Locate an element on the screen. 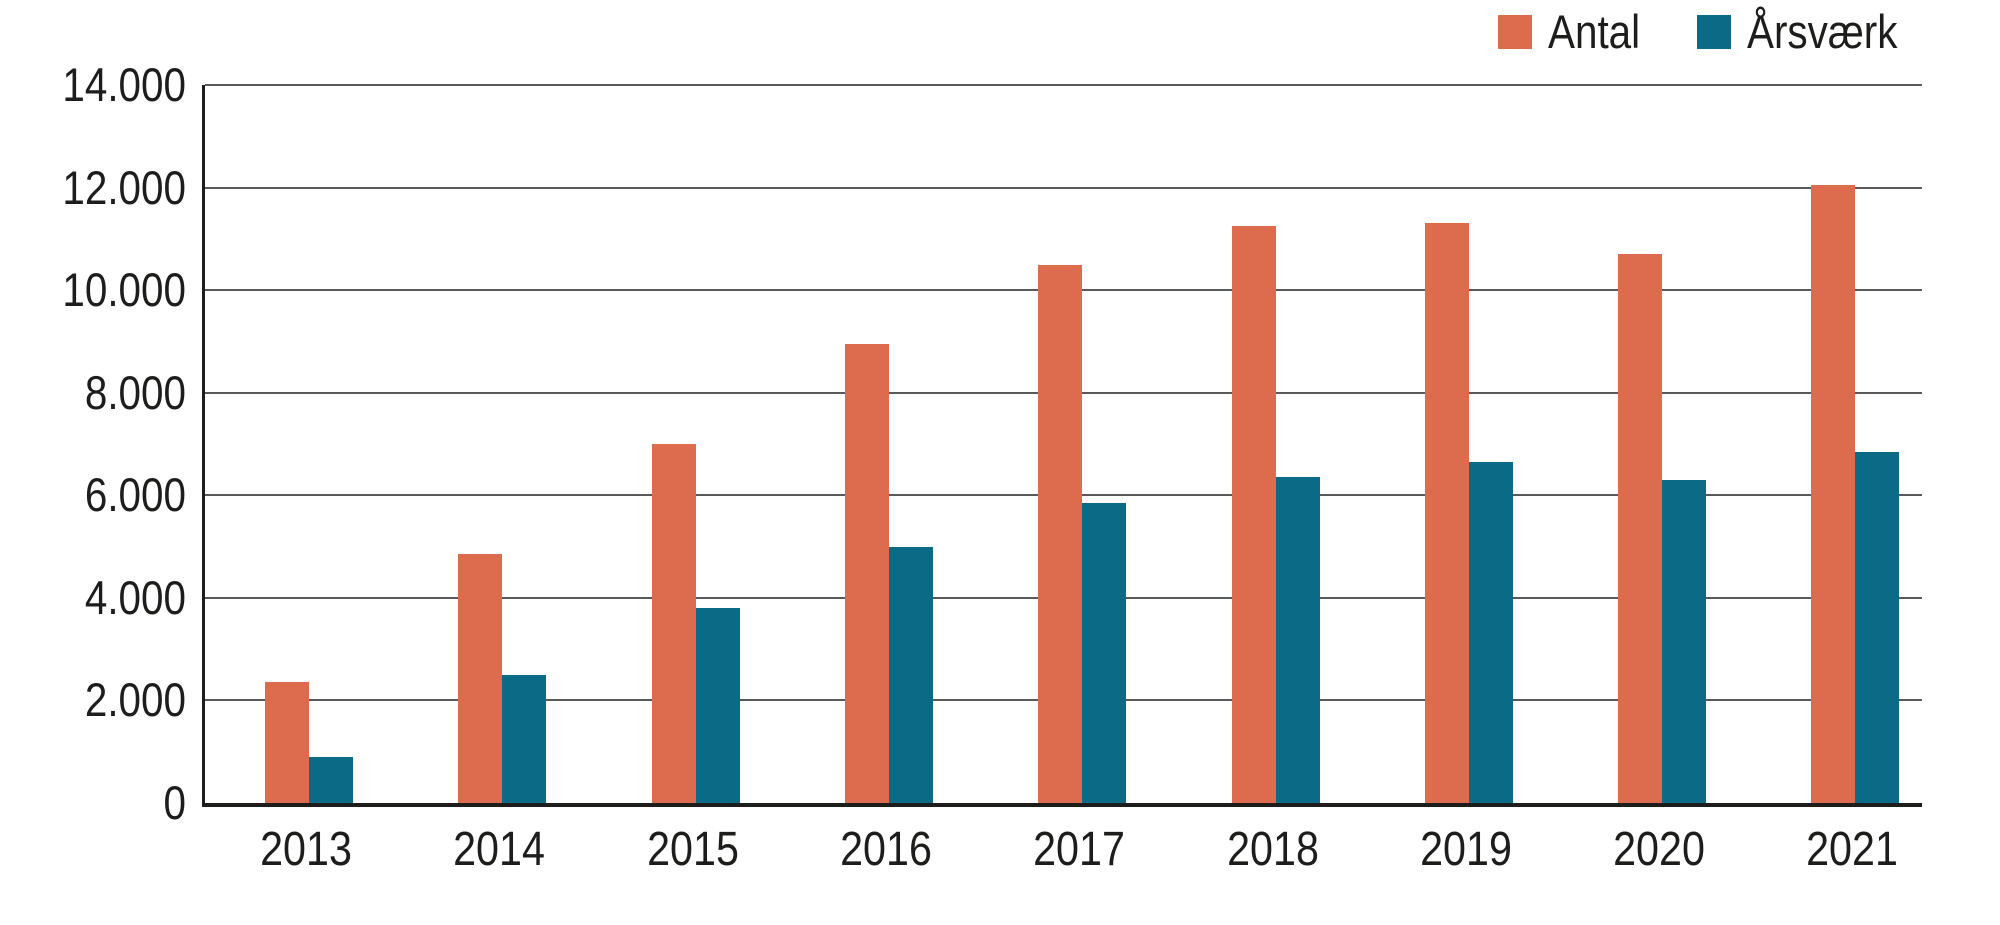 The width and height of the screenshot is (2000, 925). y-tick-label-12.000: 12.000 is located at coordinates (124, 187).